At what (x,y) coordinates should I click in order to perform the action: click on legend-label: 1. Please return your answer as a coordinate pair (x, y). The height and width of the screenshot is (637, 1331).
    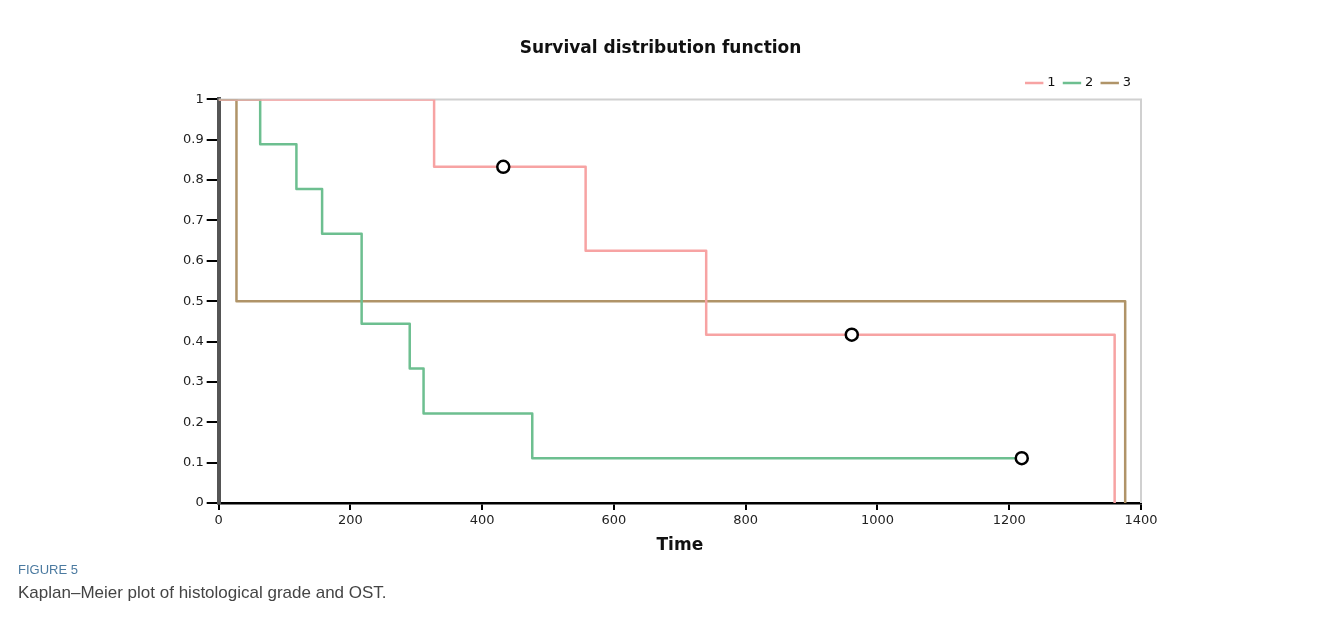
    Looking at the image, I should click on (1051, 82).